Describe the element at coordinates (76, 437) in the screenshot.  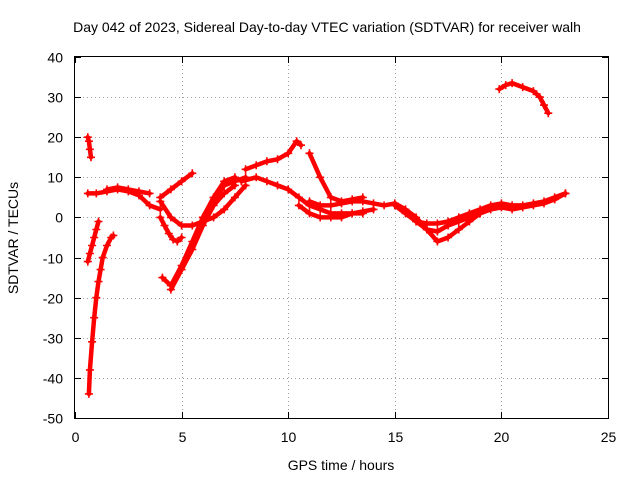
I see `x-tick-label: 0` at that location.